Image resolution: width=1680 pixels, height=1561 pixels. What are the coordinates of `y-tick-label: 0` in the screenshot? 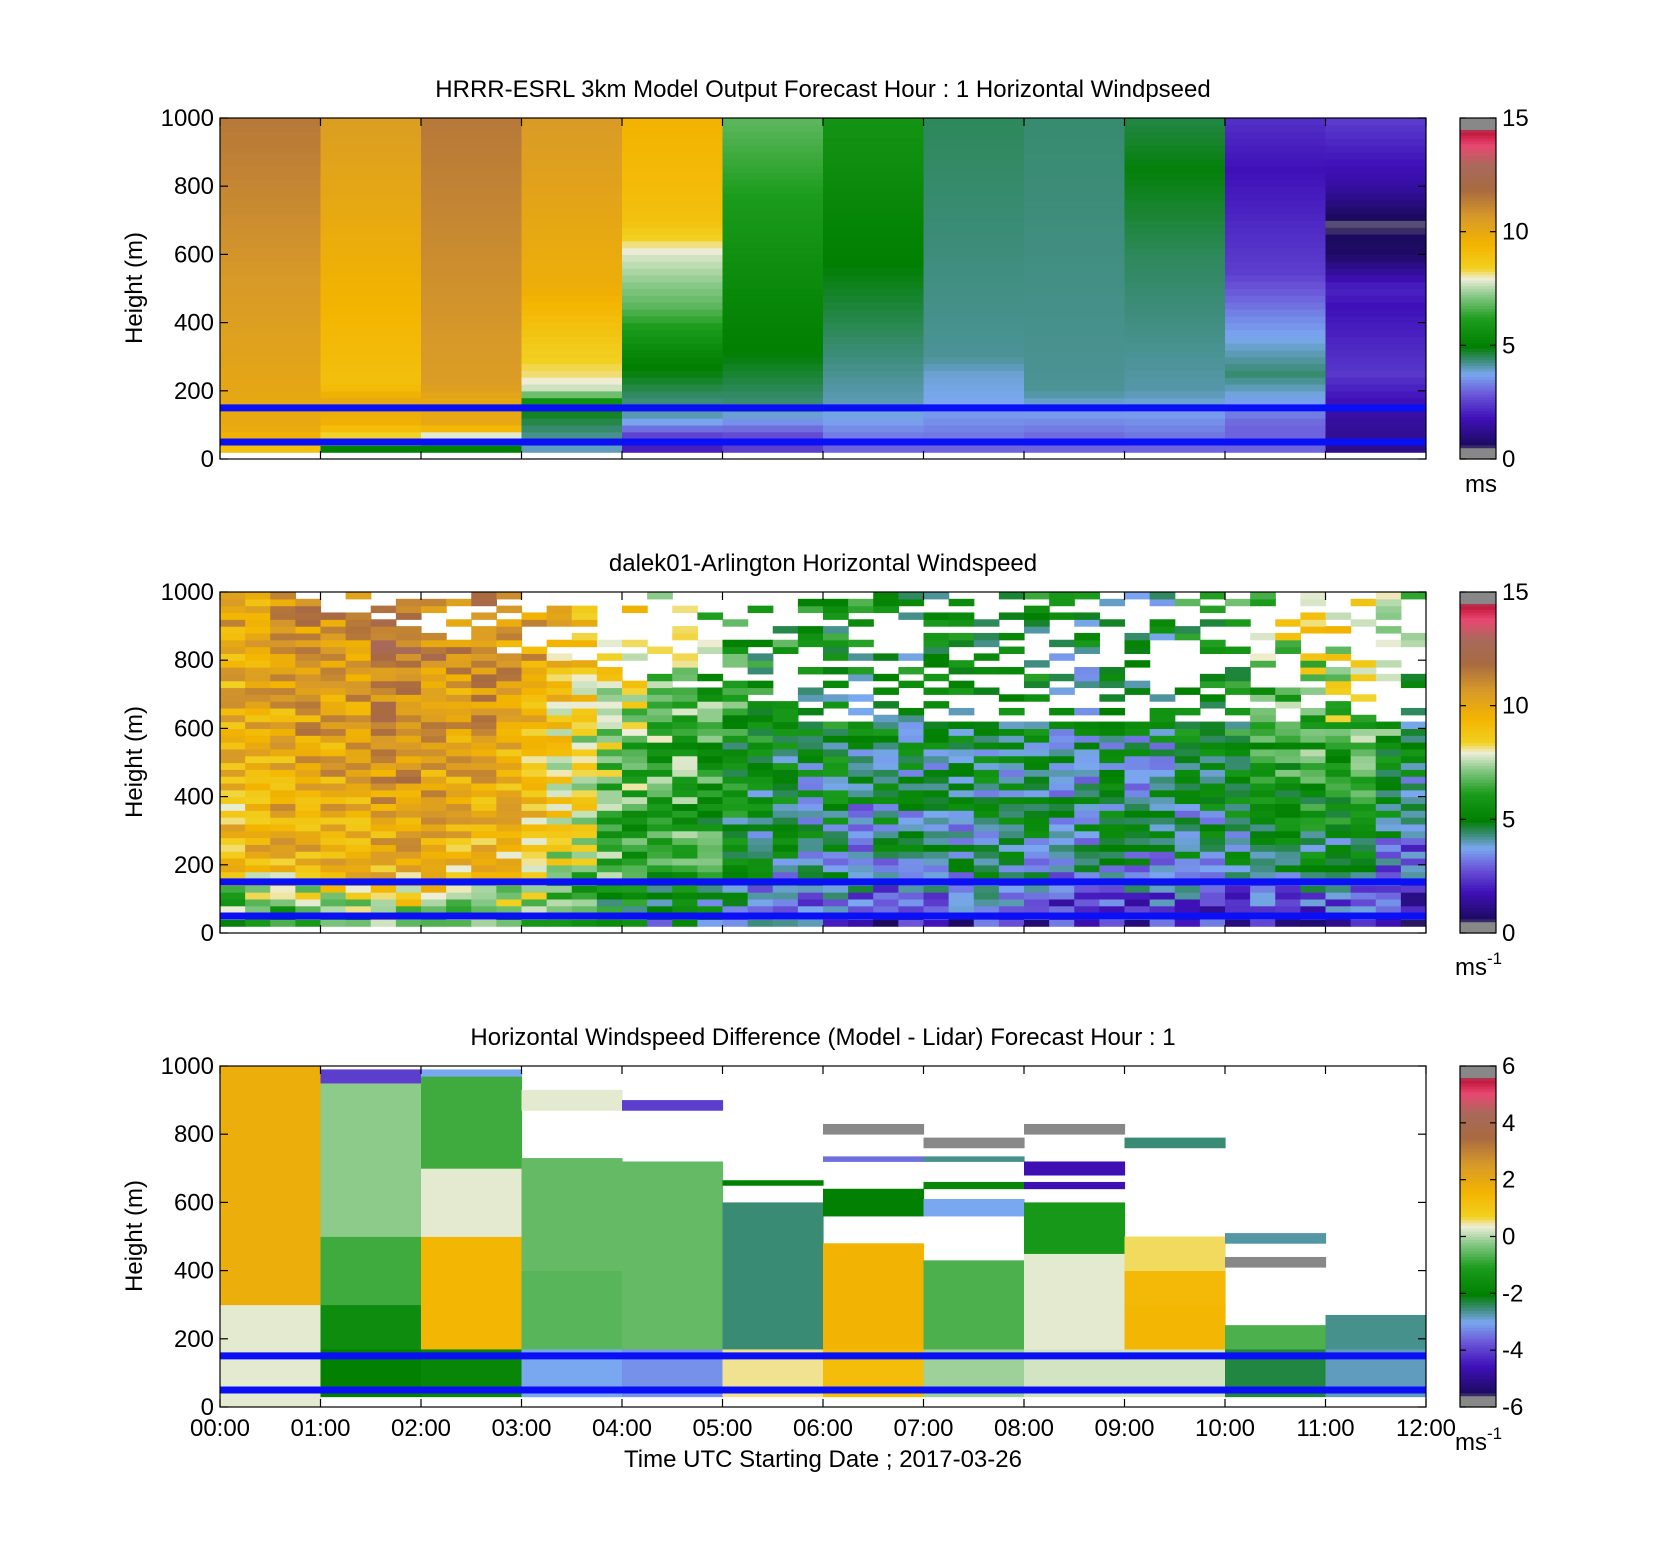 It's located at (207, 1407).